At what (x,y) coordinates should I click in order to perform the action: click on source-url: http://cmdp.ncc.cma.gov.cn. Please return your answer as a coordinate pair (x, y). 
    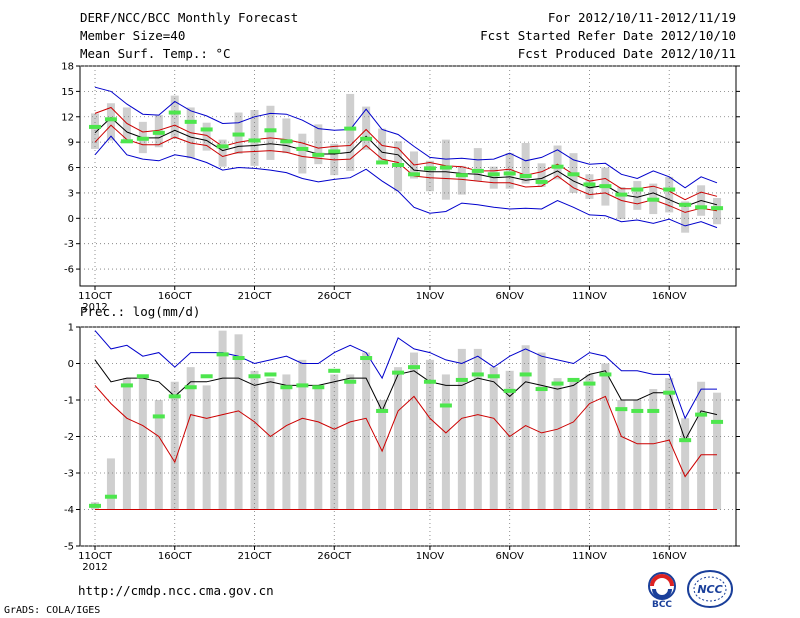
    Looking at the image, I should click on (176, 590).